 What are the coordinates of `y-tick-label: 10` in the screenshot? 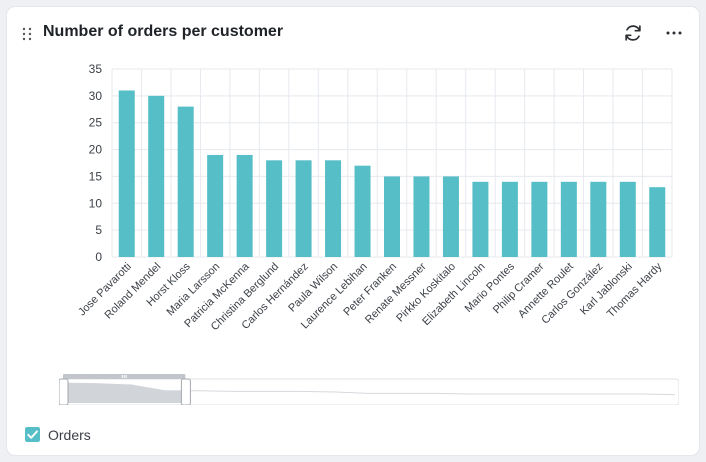 It's located at (96, 203).